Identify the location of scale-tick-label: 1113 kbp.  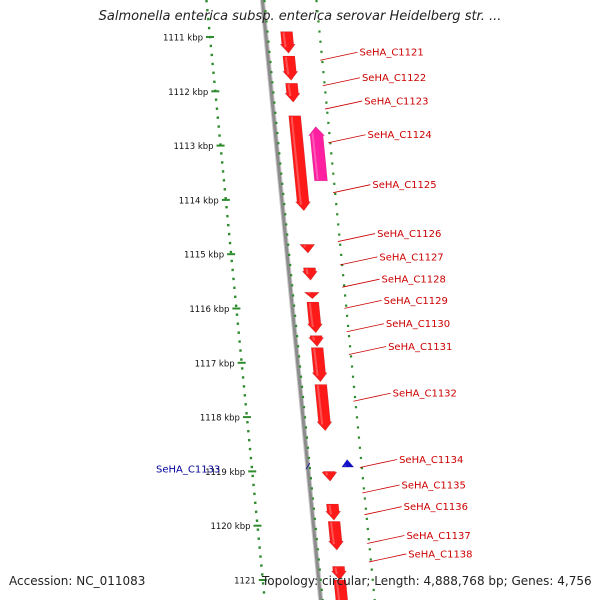
(193, 147).